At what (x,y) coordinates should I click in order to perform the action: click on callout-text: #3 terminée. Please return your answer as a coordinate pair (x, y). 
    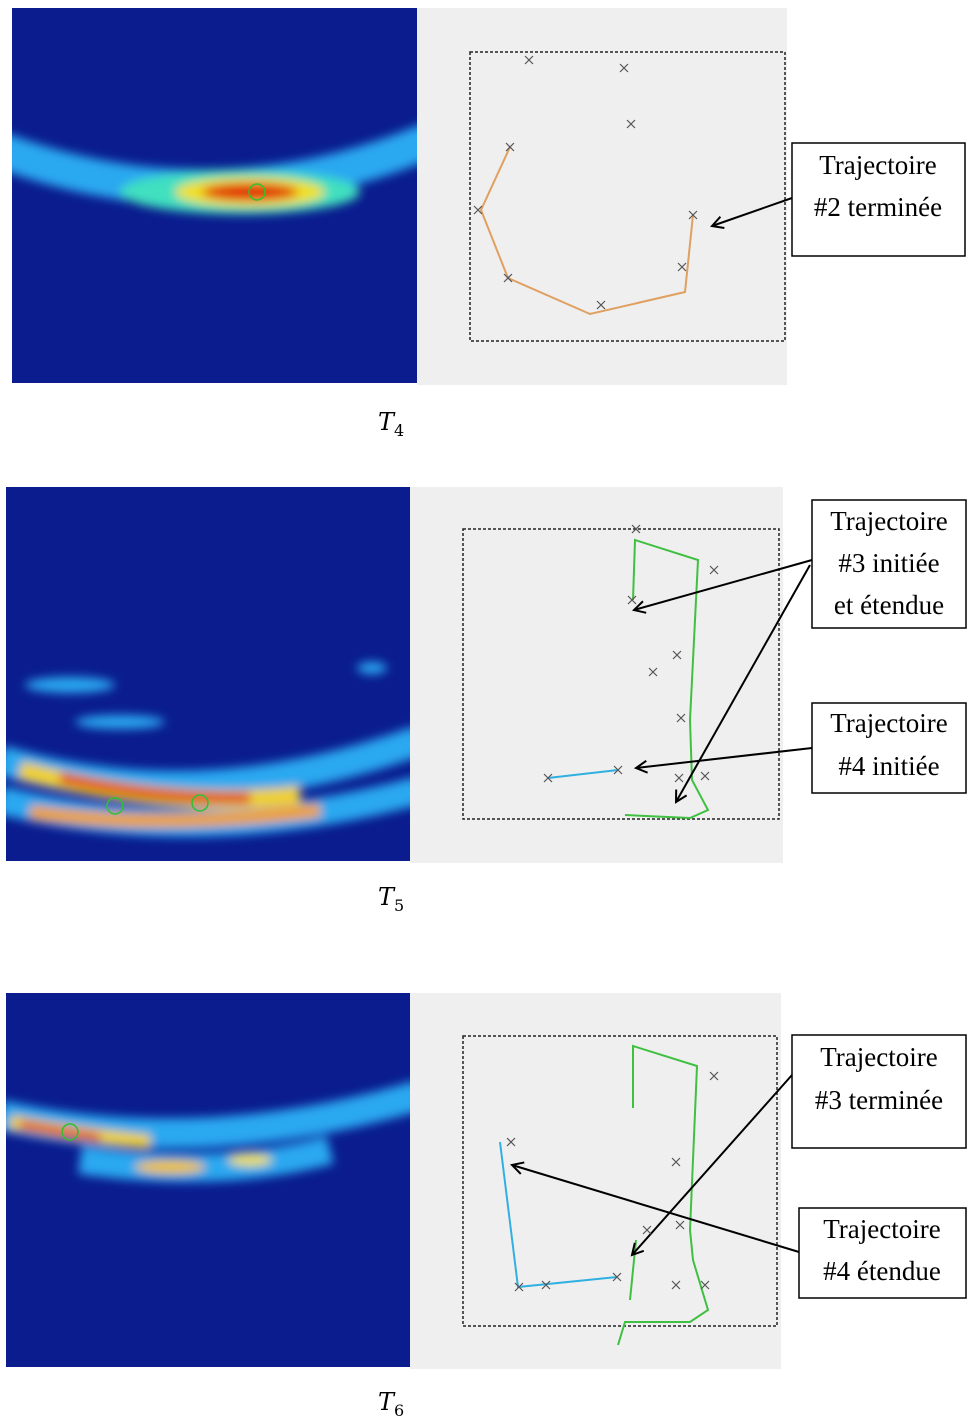
    Looking at the image, I should click on (879, 1100).